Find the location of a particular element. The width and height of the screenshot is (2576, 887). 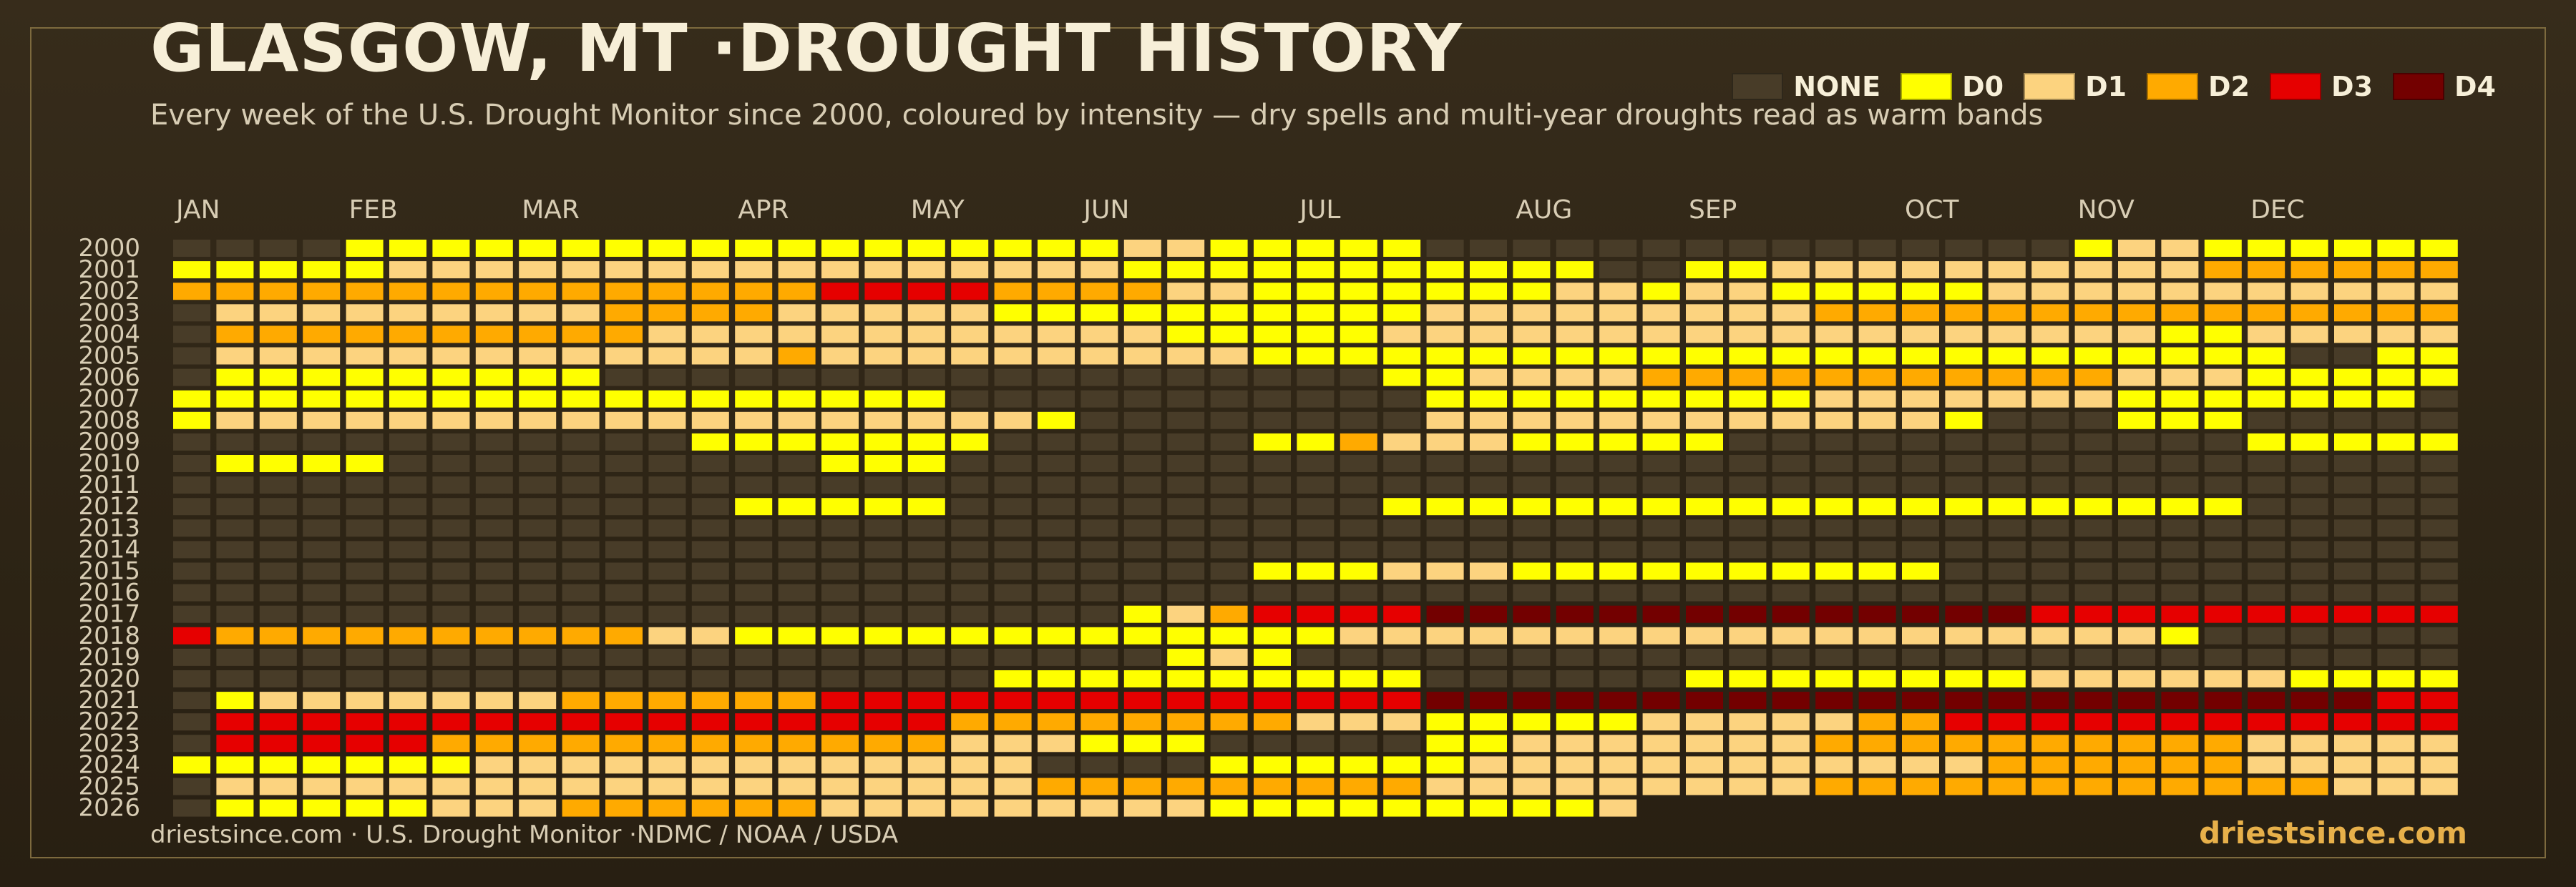

brand-link: driestsince.com is located at coordinates (2333, 833).